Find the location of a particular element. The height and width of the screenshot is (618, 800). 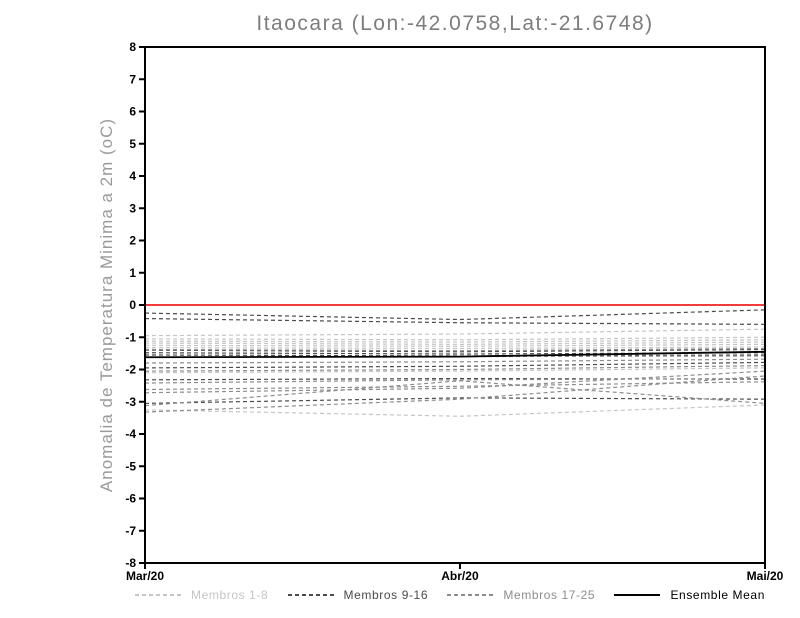

legend-line-solid is located at coordinates (637, 595).